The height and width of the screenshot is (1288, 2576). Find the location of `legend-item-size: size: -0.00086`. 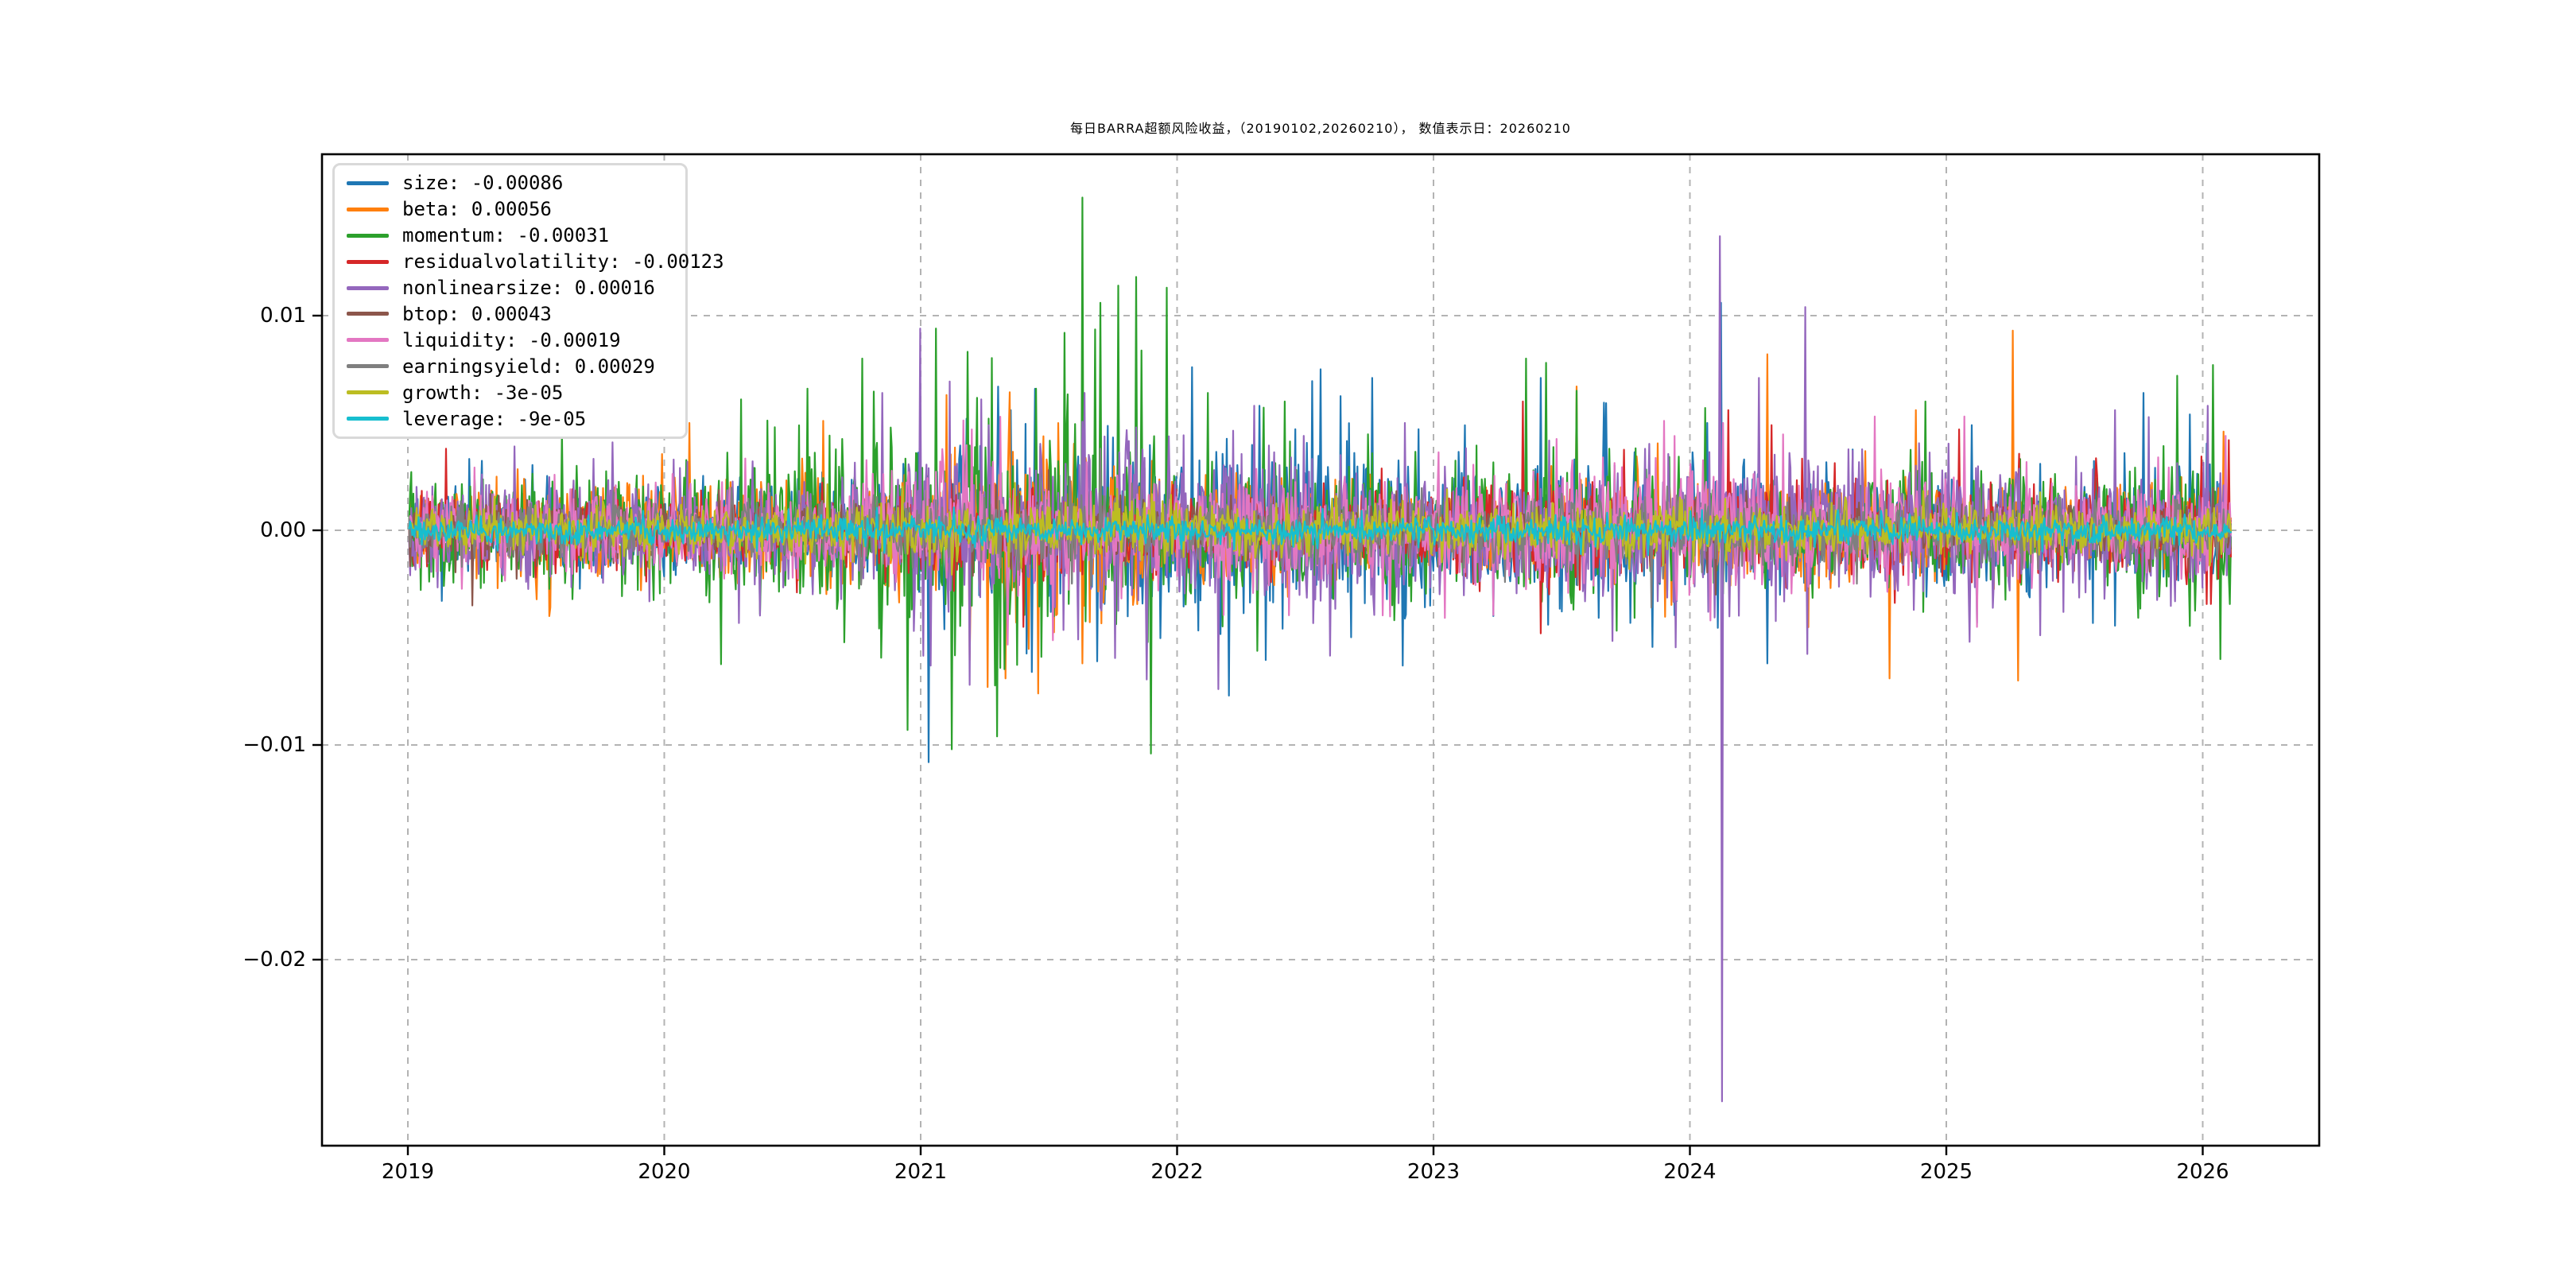

legend-item-size: size: -0.00086 is located at coordinates (510, 183).